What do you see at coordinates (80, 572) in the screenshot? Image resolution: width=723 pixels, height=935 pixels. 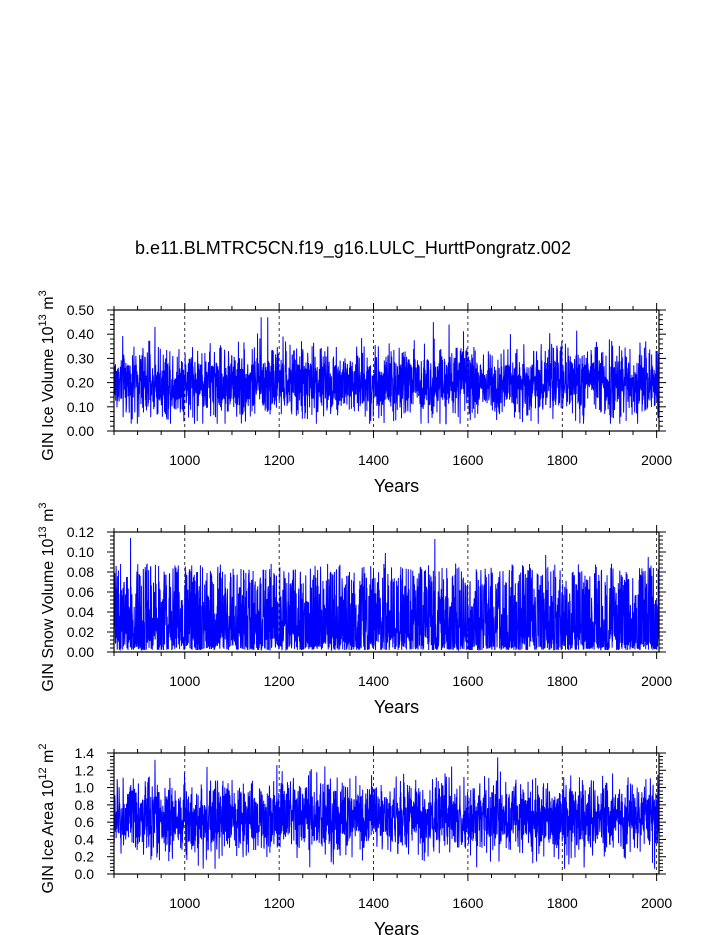 I see `y-tick-label: 0.08` at bounding box center [80, 572].